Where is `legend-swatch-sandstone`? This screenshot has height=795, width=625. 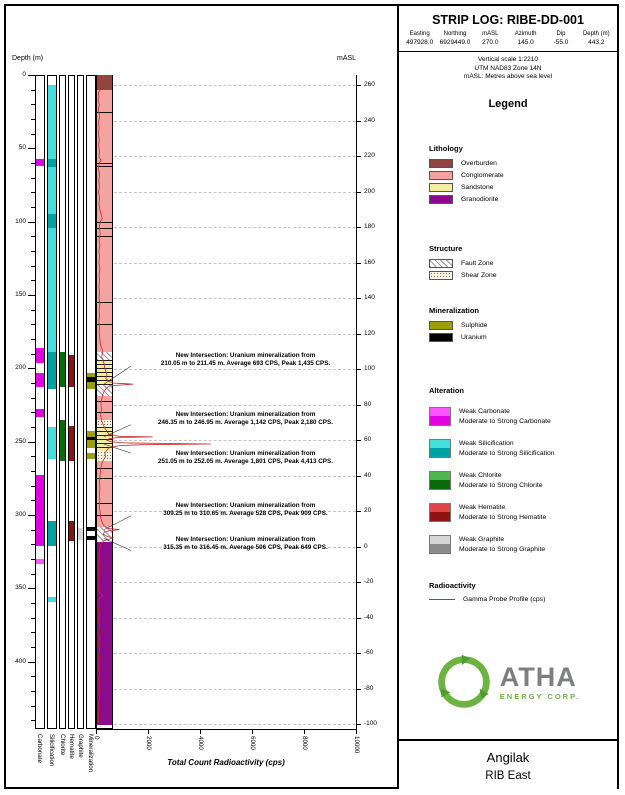
legend-swatch-sandstone is located at coordinates (441, 187).